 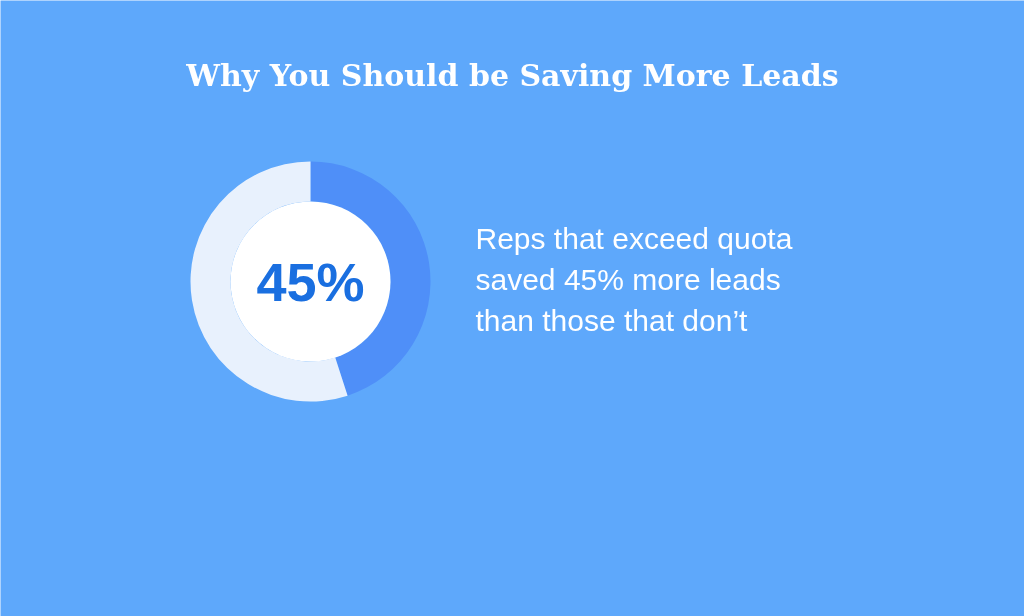 What do you see at coordinates (634, 279) in the screenshot?
I see `text: Reps that exceed quota saved 45% more leads than those that don’t` at bounding box center [634, 279].